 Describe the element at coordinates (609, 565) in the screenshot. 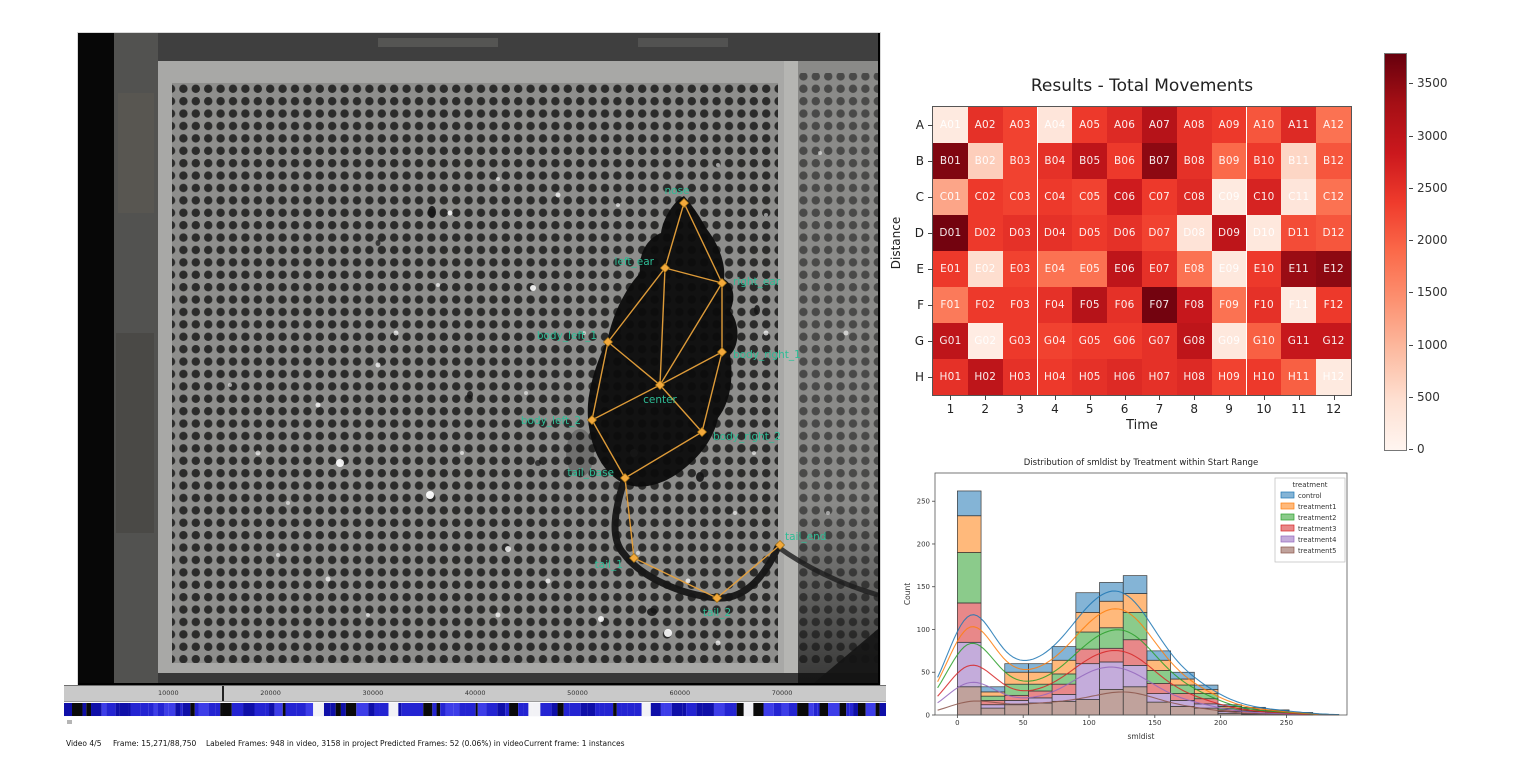

I see `keypoint-label-tail_1: tail_1` at that location.